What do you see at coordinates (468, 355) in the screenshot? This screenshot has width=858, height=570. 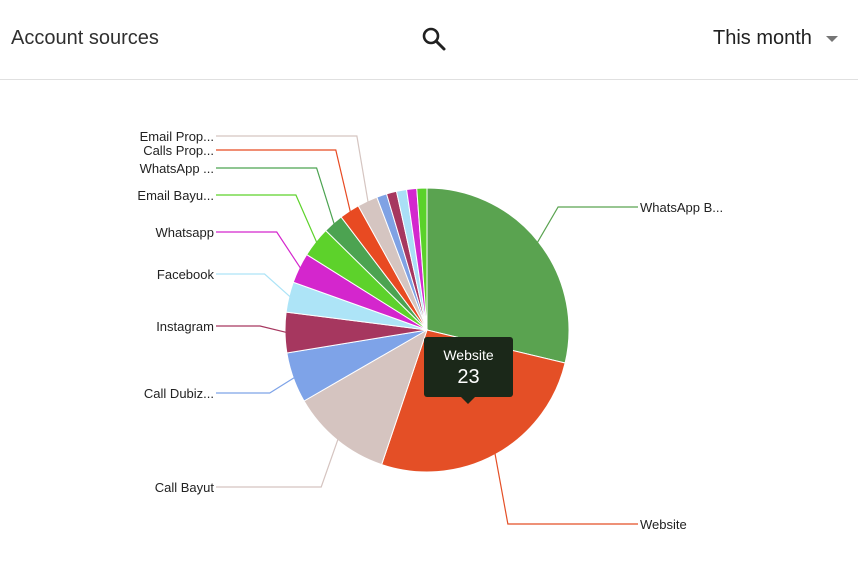 I see `tooltip-label: Website` at bounding box center [468, 355].